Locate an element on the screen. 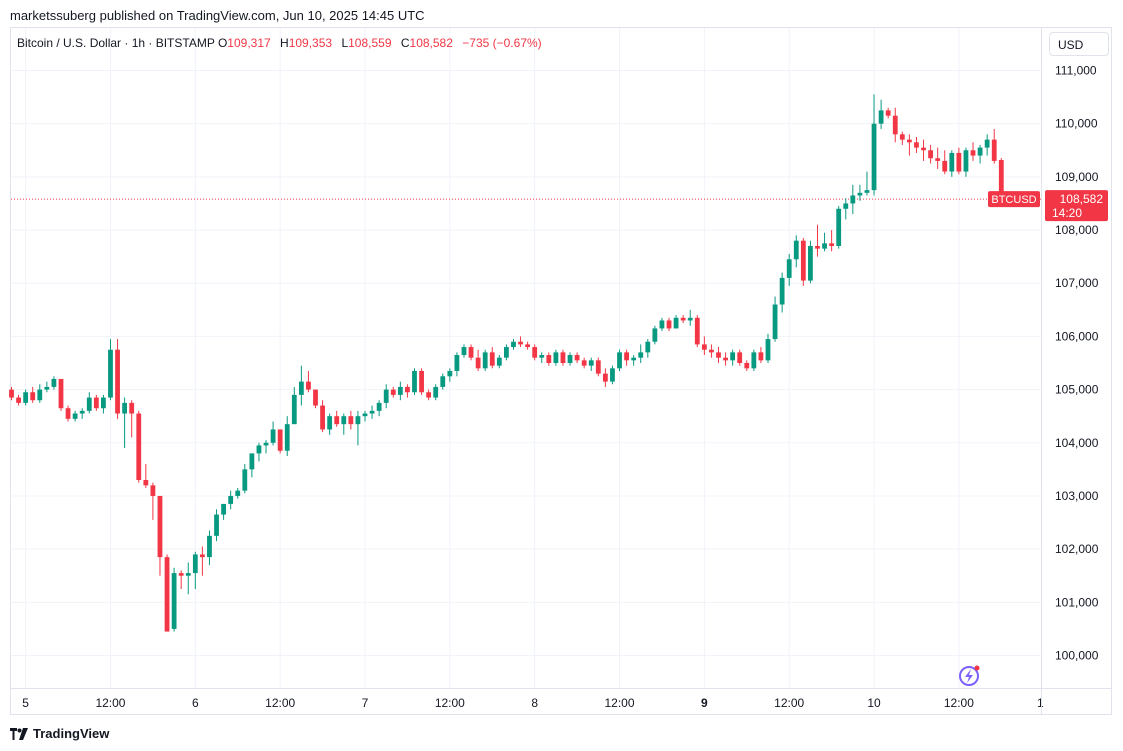 This screenshot has height=751, width=1123. x-tick-label: 8 is located at coordinates (534, 703).